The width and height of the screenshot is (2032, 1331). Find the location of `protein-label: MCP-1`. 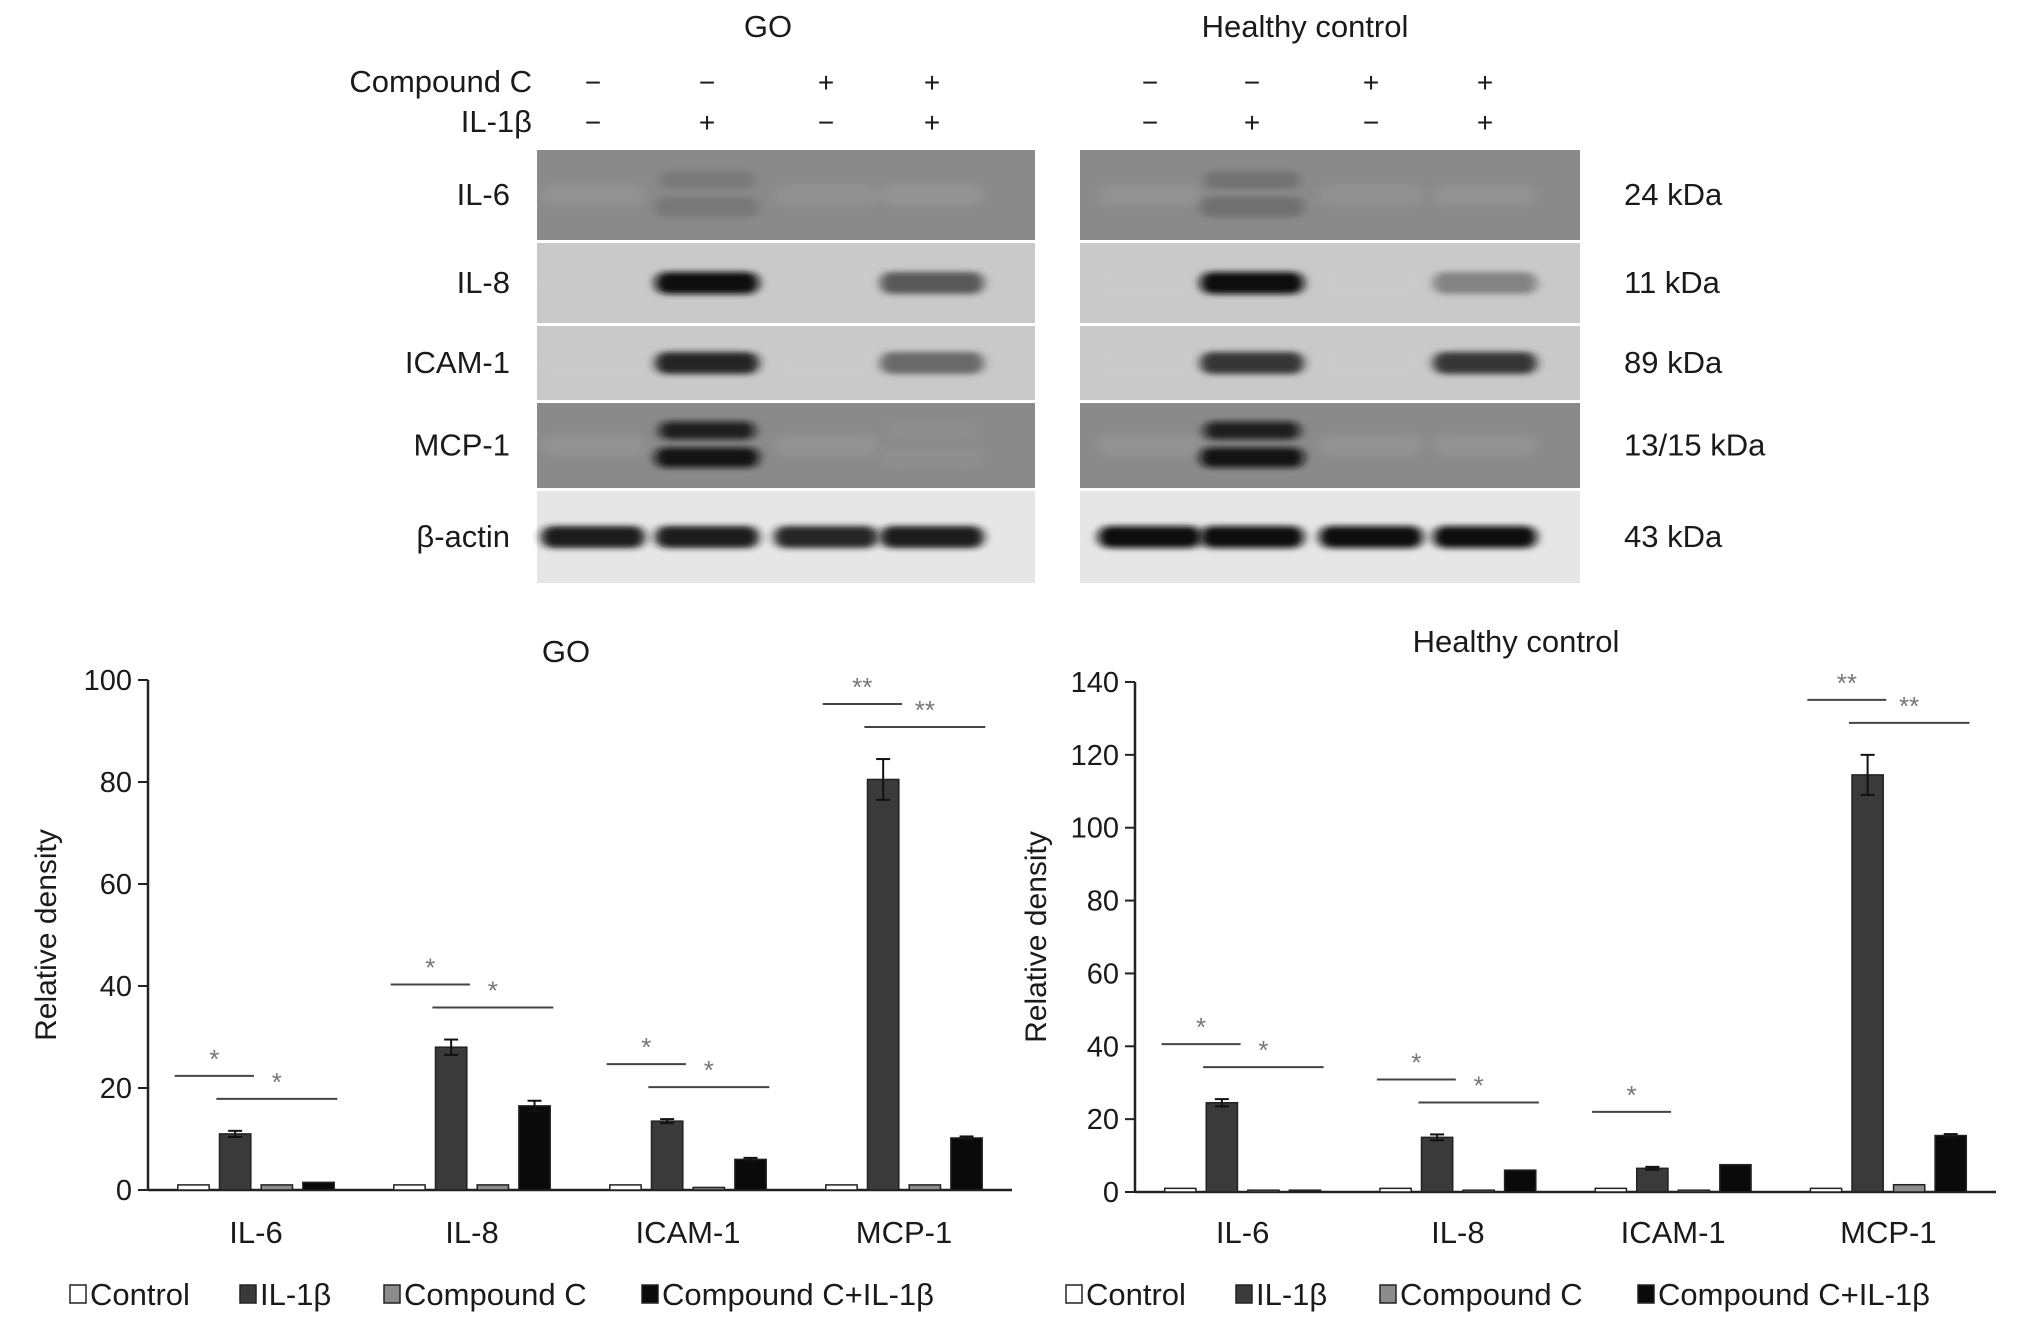

protein-label: MCP-1 is located at coordinates (462, 445).